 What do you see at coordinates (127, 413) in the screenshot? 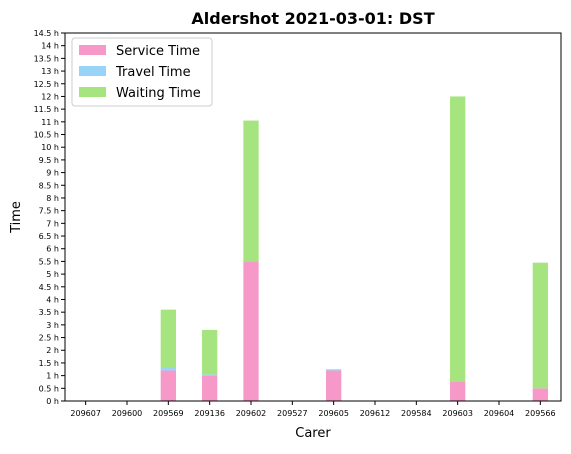
I see `x-tick-label: 209600` at bounding box center [127, 413].